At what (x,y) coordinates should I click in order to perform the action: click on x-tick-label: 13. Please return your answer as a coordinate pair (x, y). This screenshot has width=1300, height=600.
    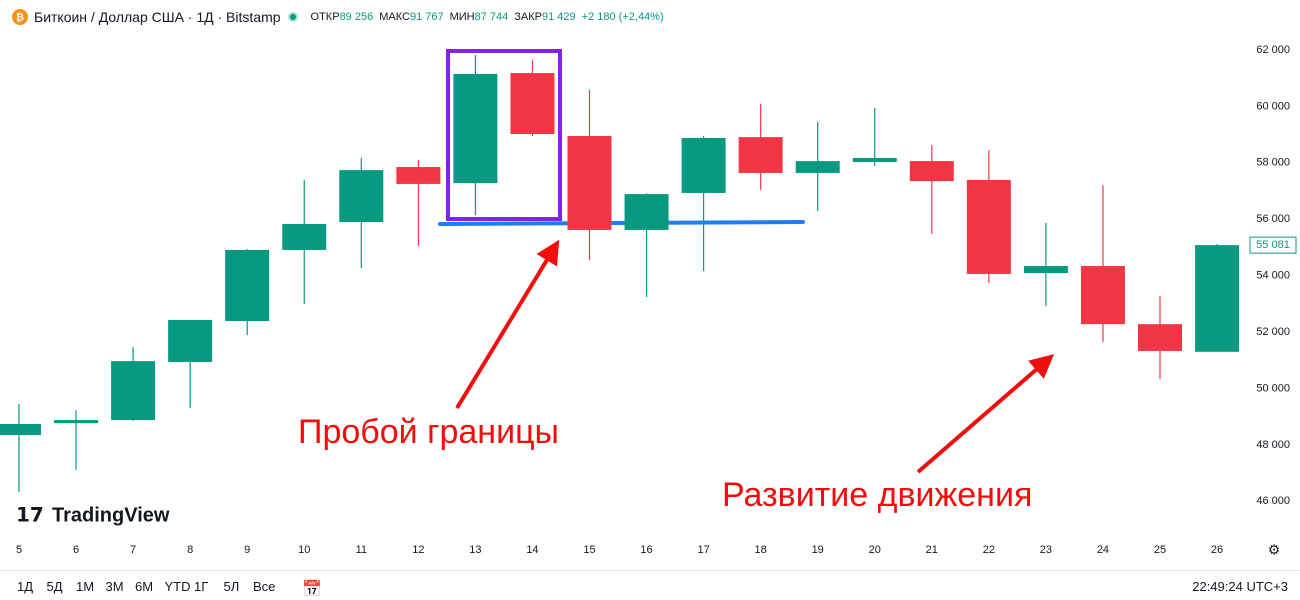
    Looking at the image, I should click on (475, 550).